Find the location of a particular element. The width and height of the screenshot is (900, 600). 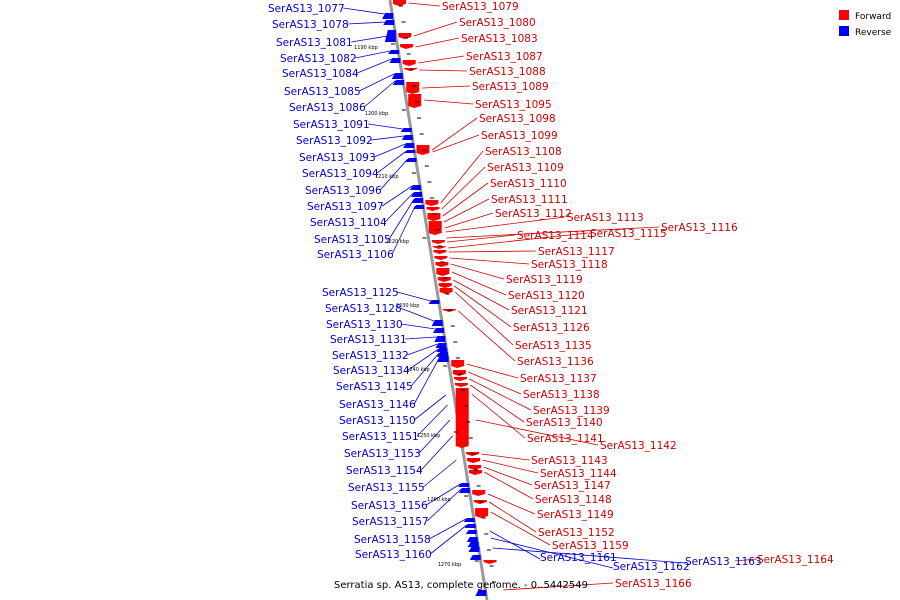

gene-label: SerAS13_1088 is located at coordinates (507, 72).